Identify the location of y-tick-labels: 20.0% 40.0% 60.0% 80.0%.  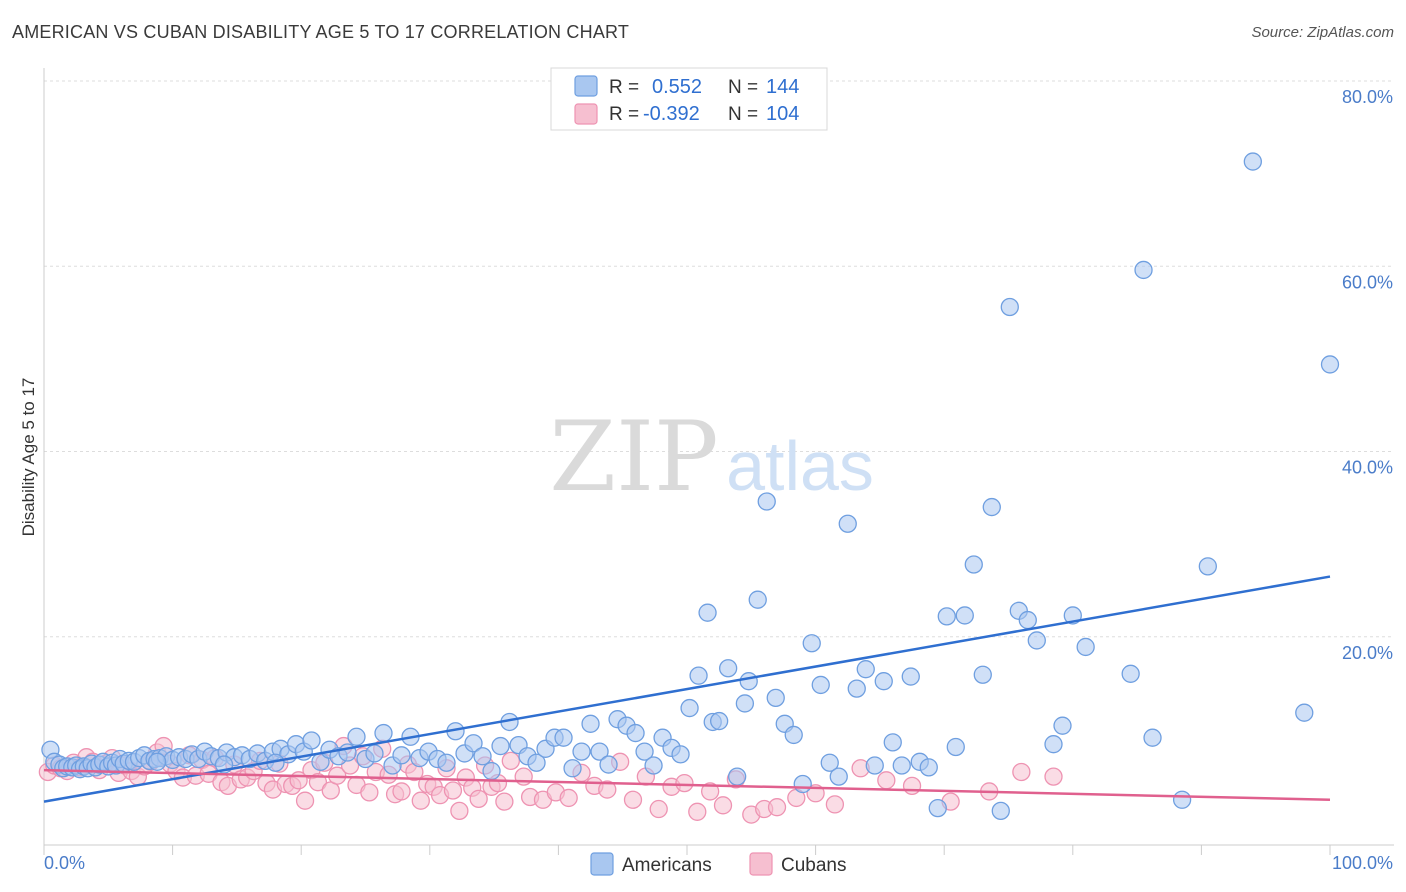
(1367, 375).